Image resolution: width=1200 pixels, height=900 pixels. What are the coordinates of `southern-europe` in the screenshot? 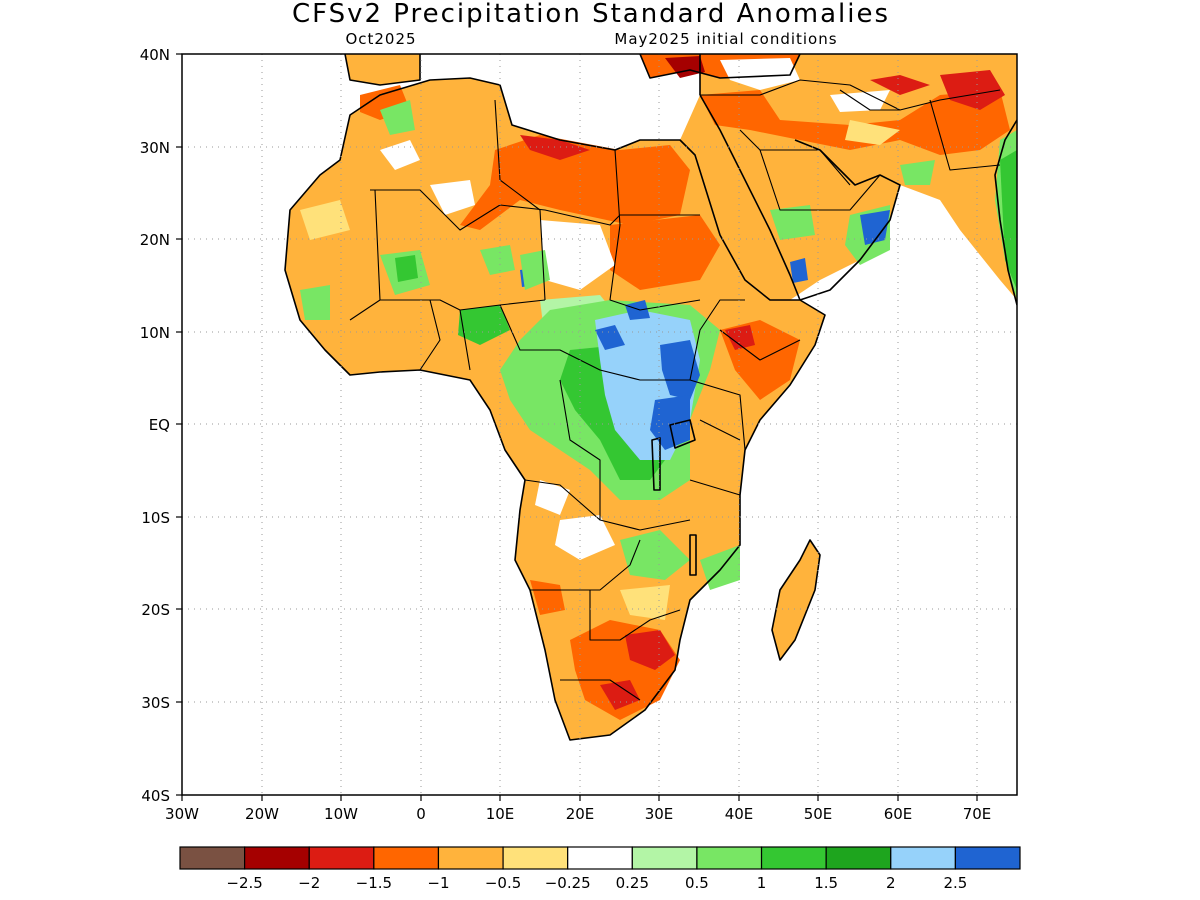 It's located at (382, 69).